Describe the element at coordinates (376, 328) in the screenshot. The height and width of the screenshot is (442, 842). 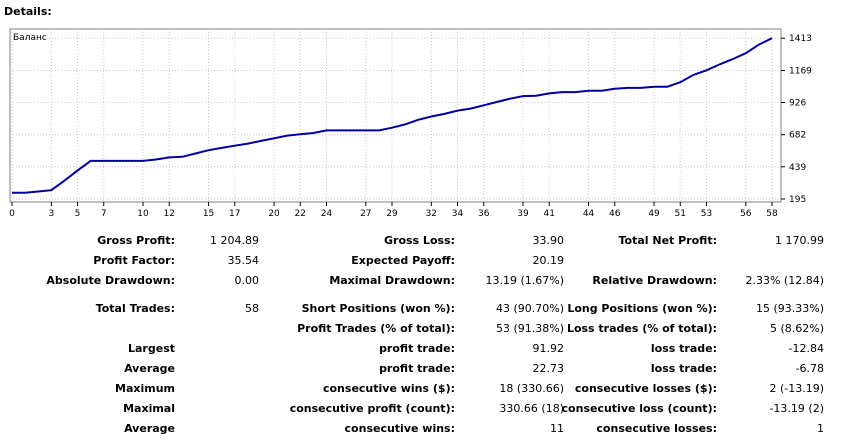
I see `profit-trades-label: Profit Trades (% of total):` at that location.